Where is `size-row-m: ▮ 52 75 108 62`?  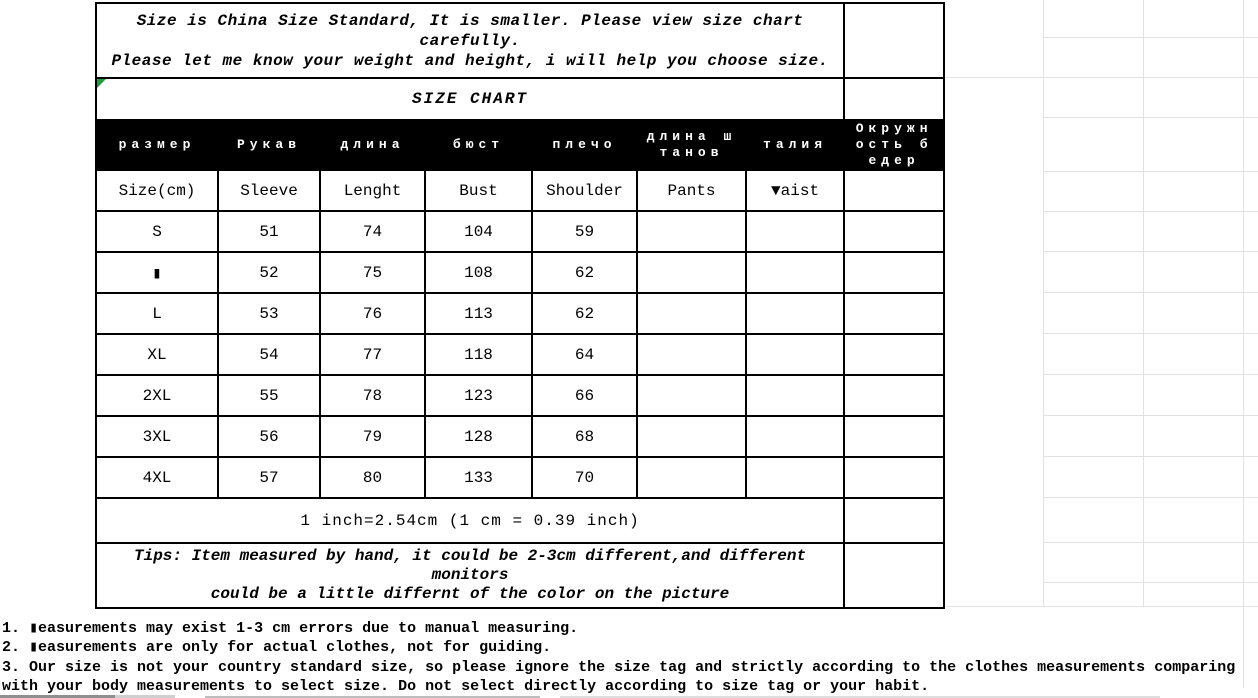 size-row-m: ▮ 52 75 108 62 is located at coordinates (520, 272).